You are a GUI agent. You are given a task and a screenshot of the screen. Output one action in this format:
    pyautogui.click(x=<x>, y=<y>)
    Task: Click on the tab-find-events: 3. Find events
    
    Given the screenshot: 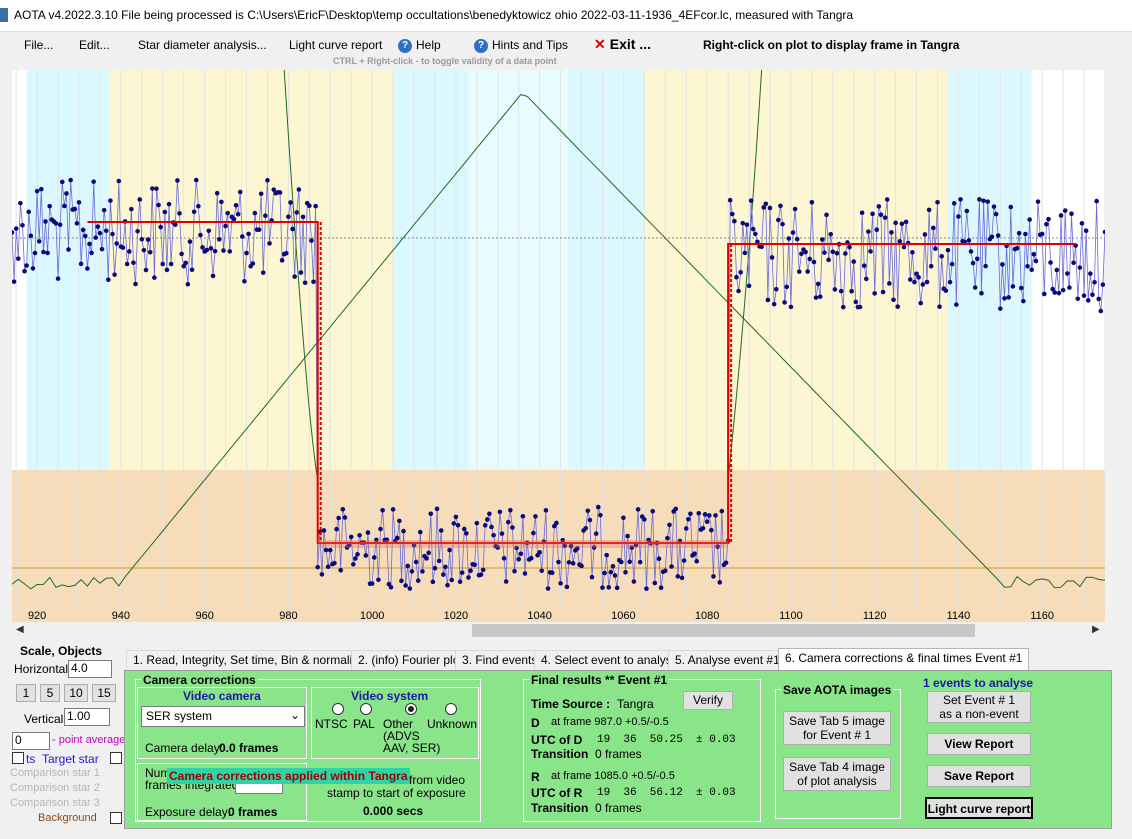 What is the action you would take?
    pyautogui.click(x=500, y=660)
    